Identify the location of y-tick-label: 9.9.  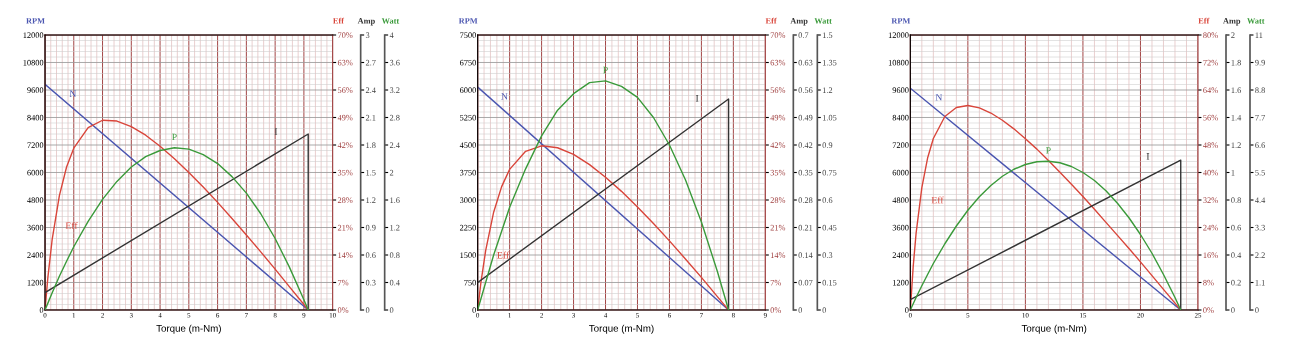
(1260, 62).